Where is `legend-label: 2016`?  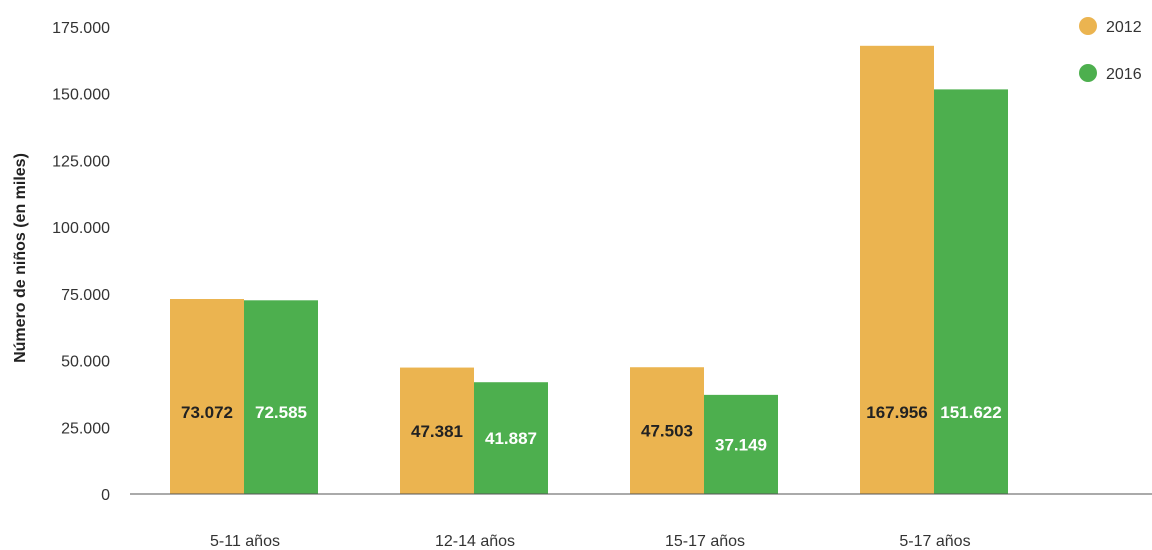 legend-label: 2016 is located at coordinates (1124, 74).